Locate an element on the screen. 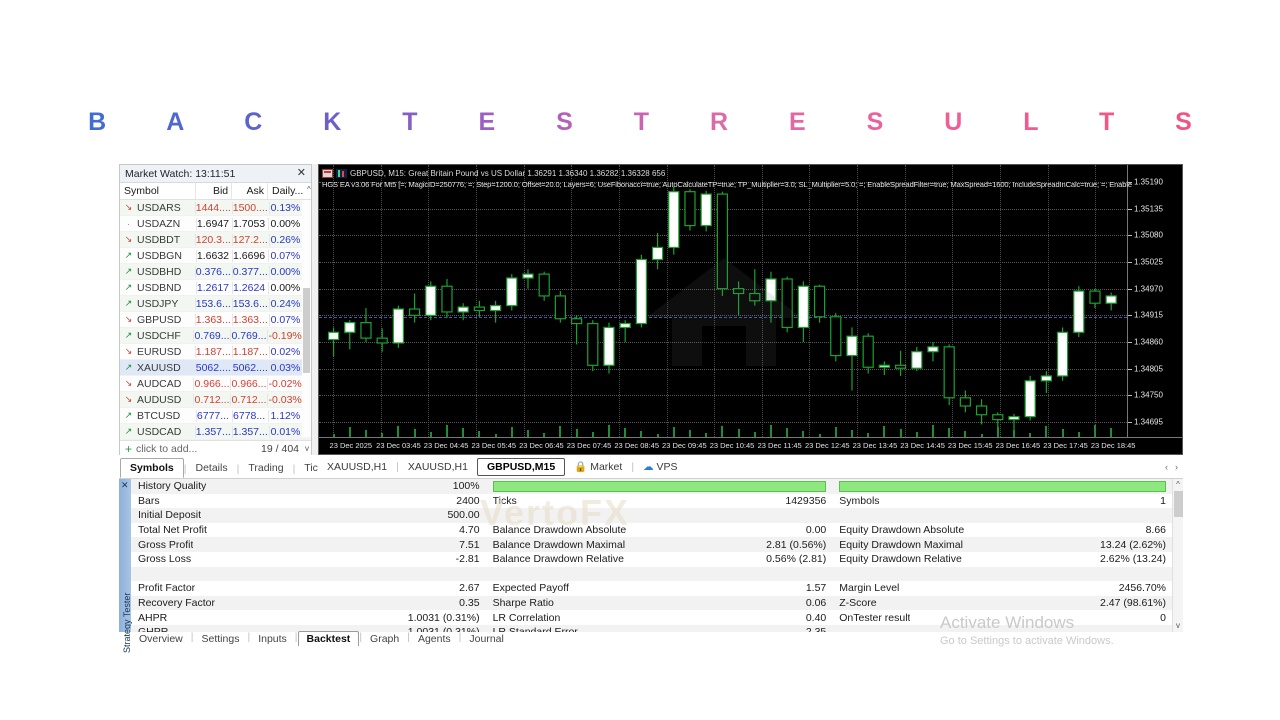  symbol-name: USDAZN is located at coordinates (159, 223).